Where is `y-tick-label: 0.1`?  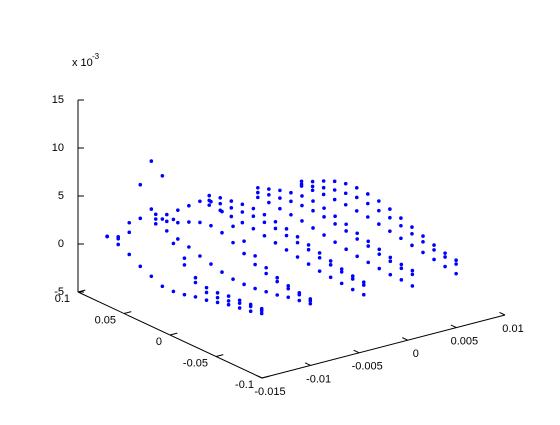
y-tick-label: 0.1 is located at coordinates (62, 299).